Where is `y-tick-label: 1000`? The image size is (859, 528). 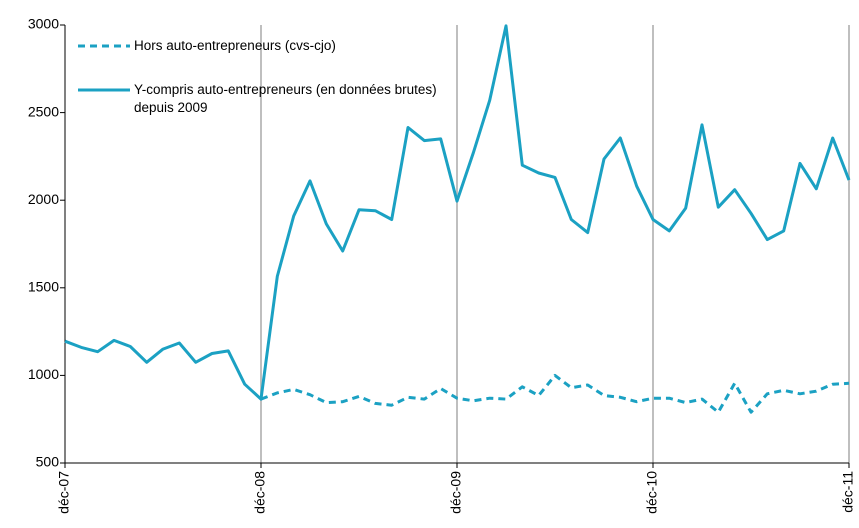
y-tick-label: 1000 is located at coordinates (43, 374).